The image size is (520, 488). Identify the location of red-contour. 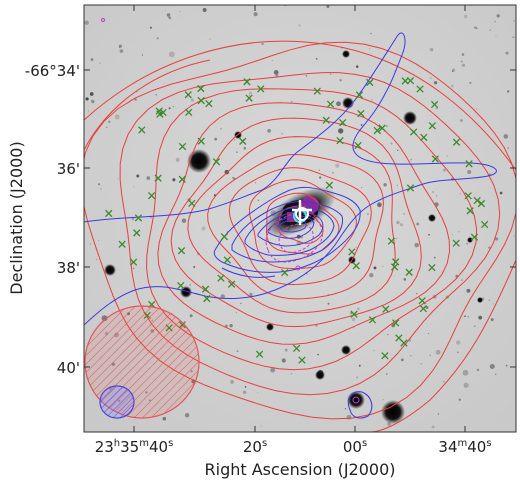
(295, 226).